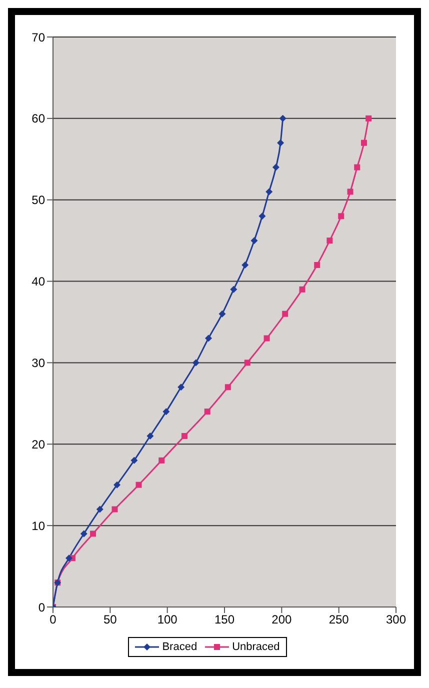 The image size is (429, 688). What do you see at coordinates (282, 619) in the screenshot?
I see `x-tick-label: 200` at bounding box center [282, 619].